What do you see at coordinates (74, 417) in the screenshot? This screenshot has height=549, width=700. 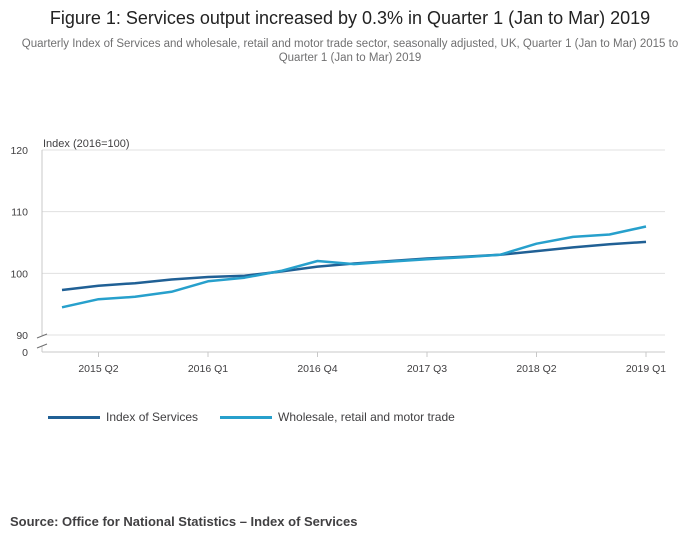 I see `legend-swatch-index-of-services` at bounding box center [74, 417].